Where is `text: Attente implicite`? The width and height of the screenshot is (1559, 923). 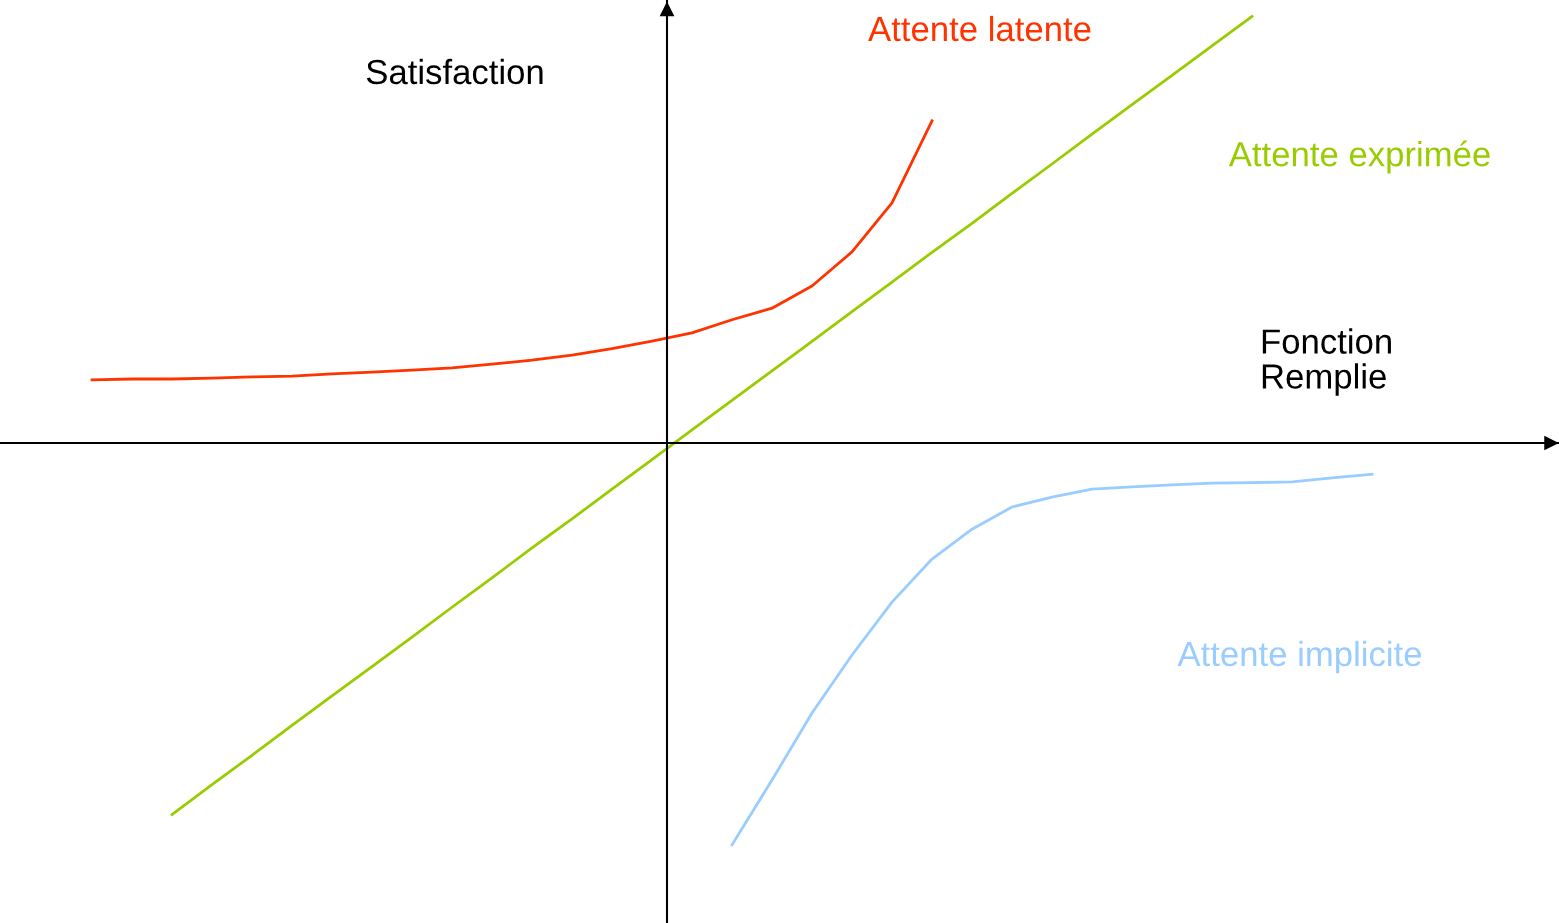 text: Attente implicite is located at coordinates (1299, 657).